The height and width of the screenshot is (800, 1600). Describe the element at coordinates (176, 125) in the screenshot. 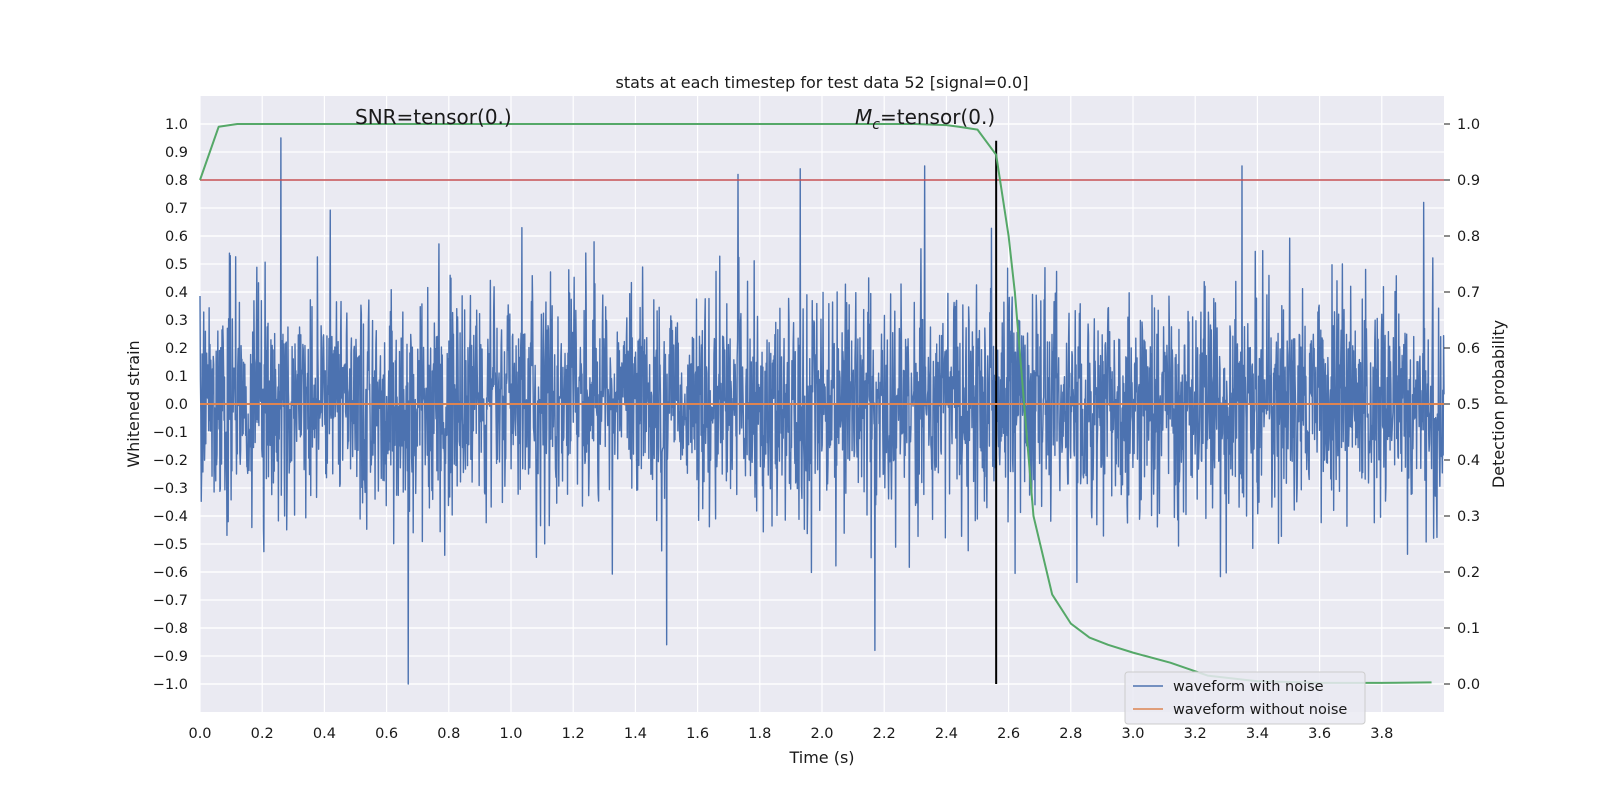

I see `y-tick-0: 1.0` at that location.